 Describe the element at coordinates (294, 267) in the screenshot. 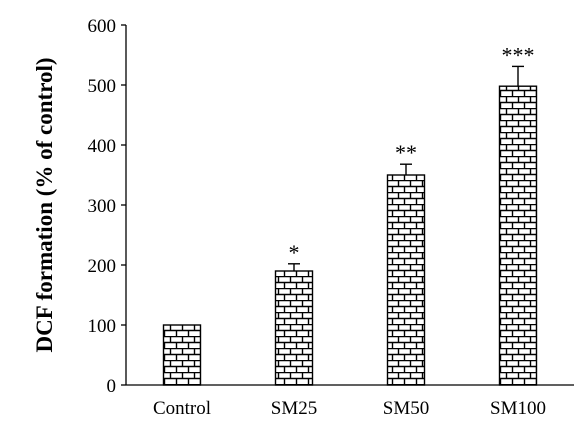

I see `error-bar-sm25` at that location.